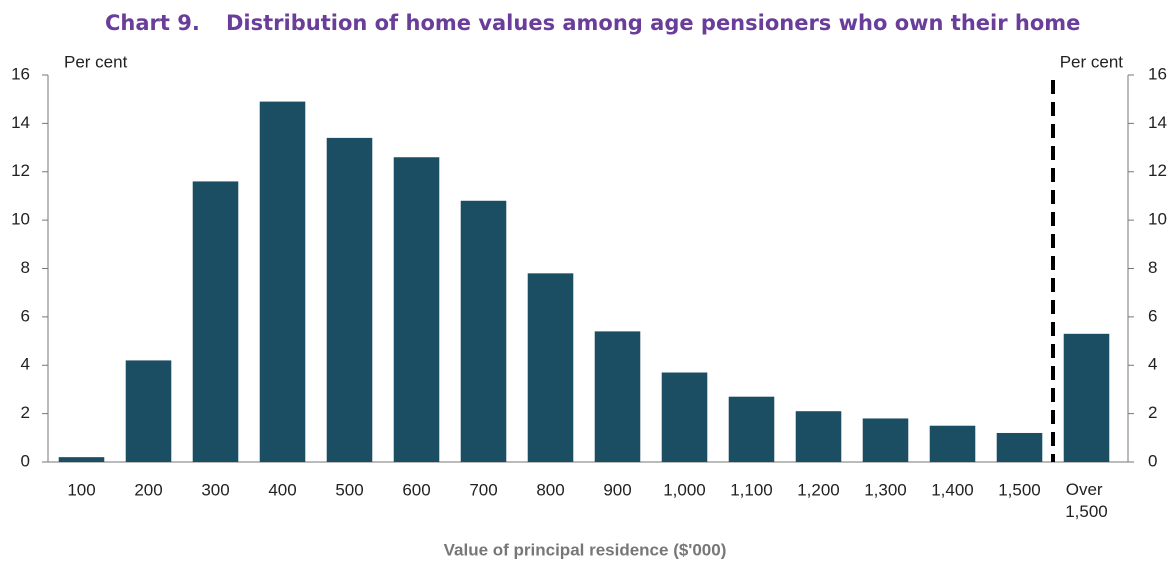  What do you see at coordinates (416, 489) in the screenshot?
I see `x-tick-label: 600` at bounding box center [416, 489].